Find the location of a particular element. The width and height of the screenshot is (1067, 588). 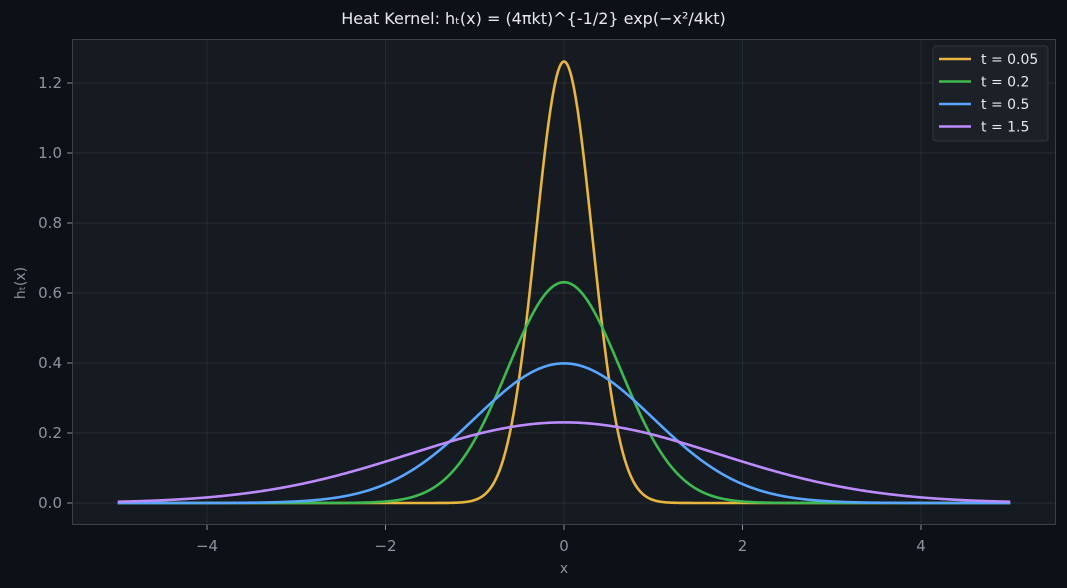

y-axis-ticks: 0.0 0.2 0.4 0.6 0.8 1.0 1.2 is located at coordinates (55, 293).